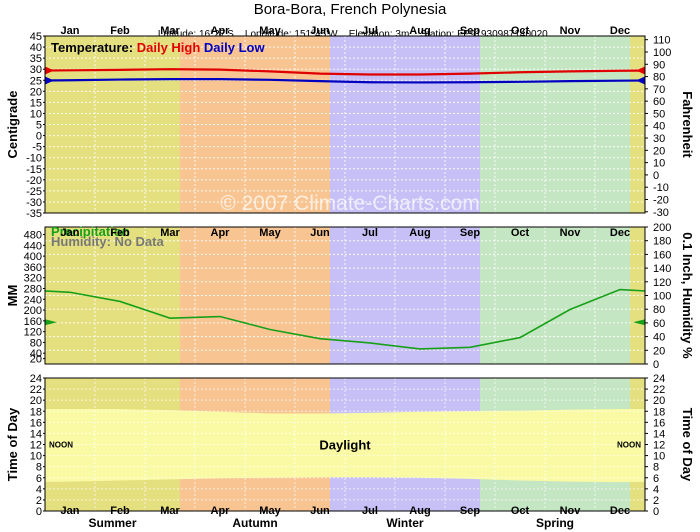 The width and height of the screenshot is (700, 532). Describe the element at coordinates (51, 322) in the screenshot. I see `precipitation-left-marker` at that location.